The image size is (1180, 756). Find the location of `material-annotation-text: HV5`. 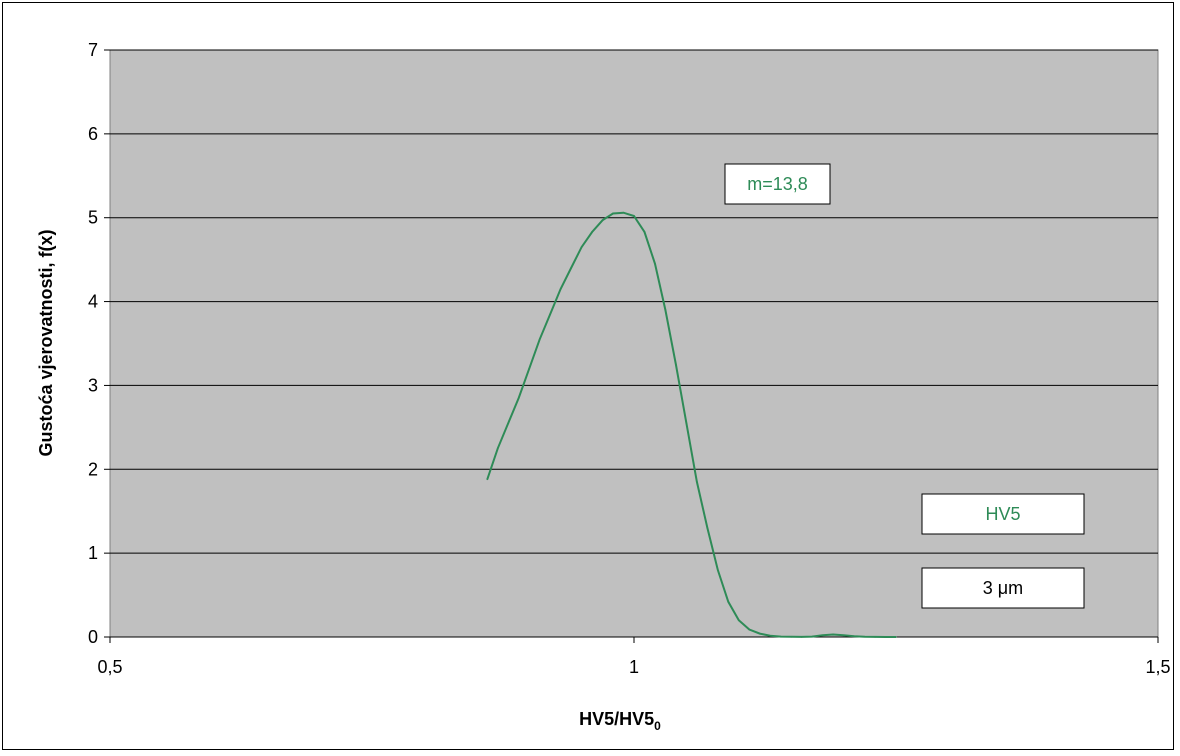

material-annotation-text: HV5 is located at coordinates (1002, 514).